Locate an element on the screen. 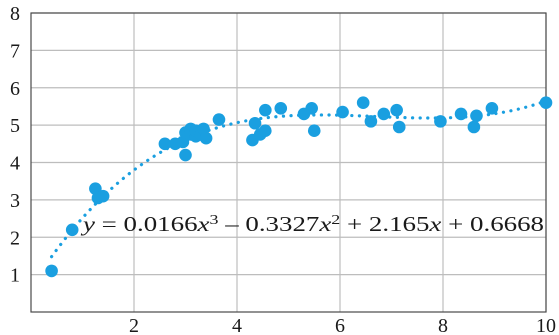 This screenshot has width=559, height=335. y-tick-label: 3 is located at coordinates (15, 201).